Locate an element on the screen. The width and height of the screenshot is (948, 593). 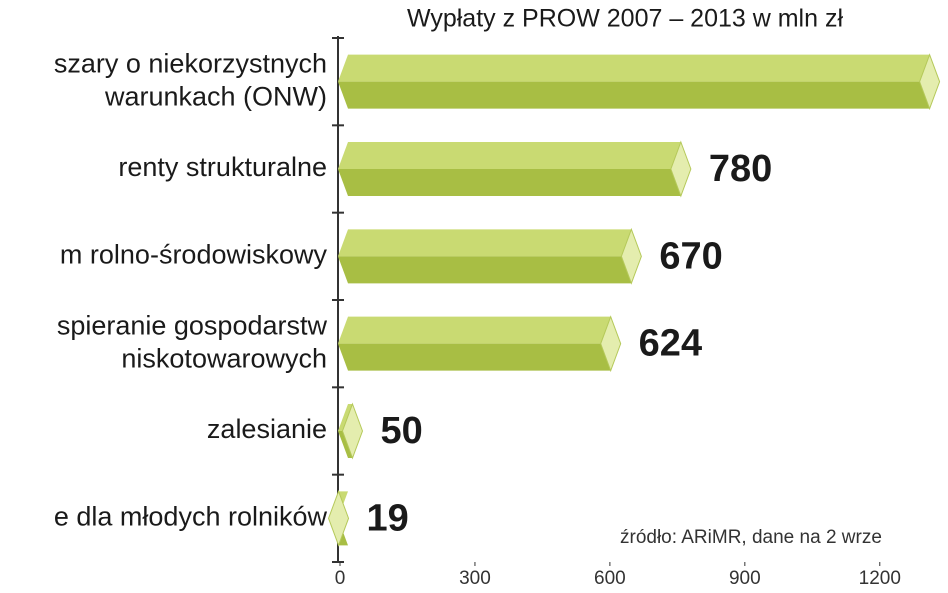
x-tick-label: 300 is located at coordinates (475, 578).